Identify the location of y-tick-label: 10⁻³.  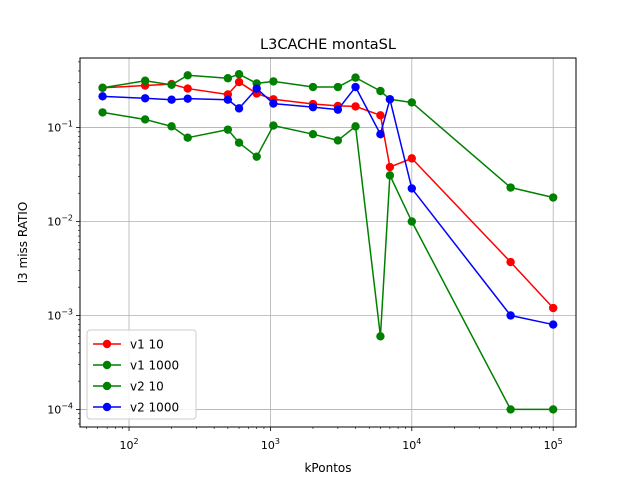
(60, 314).